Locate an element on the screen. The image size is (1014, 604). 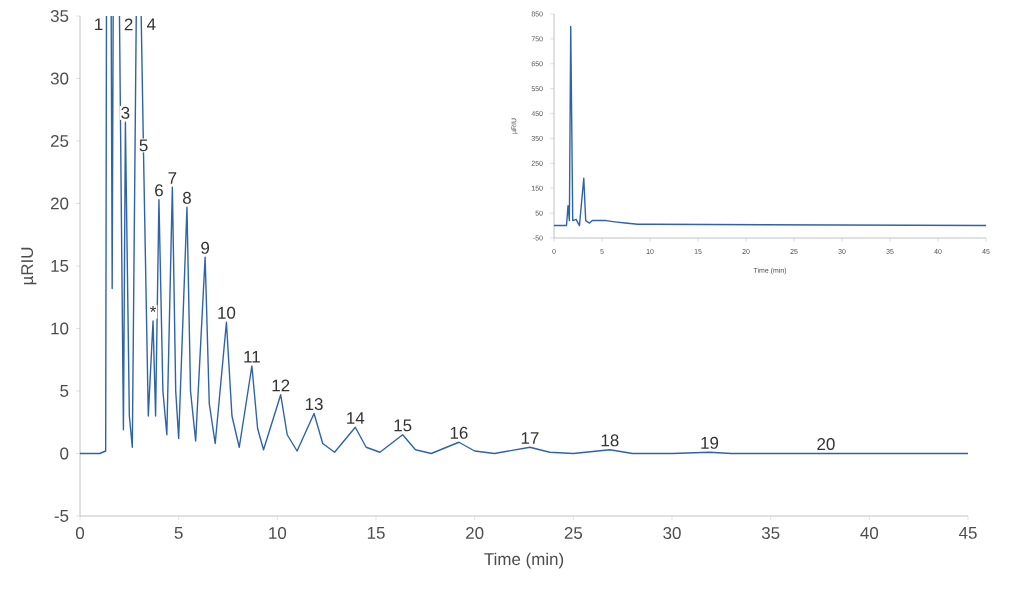
x-tick-label: 40 is located at coordinates (869, 533).